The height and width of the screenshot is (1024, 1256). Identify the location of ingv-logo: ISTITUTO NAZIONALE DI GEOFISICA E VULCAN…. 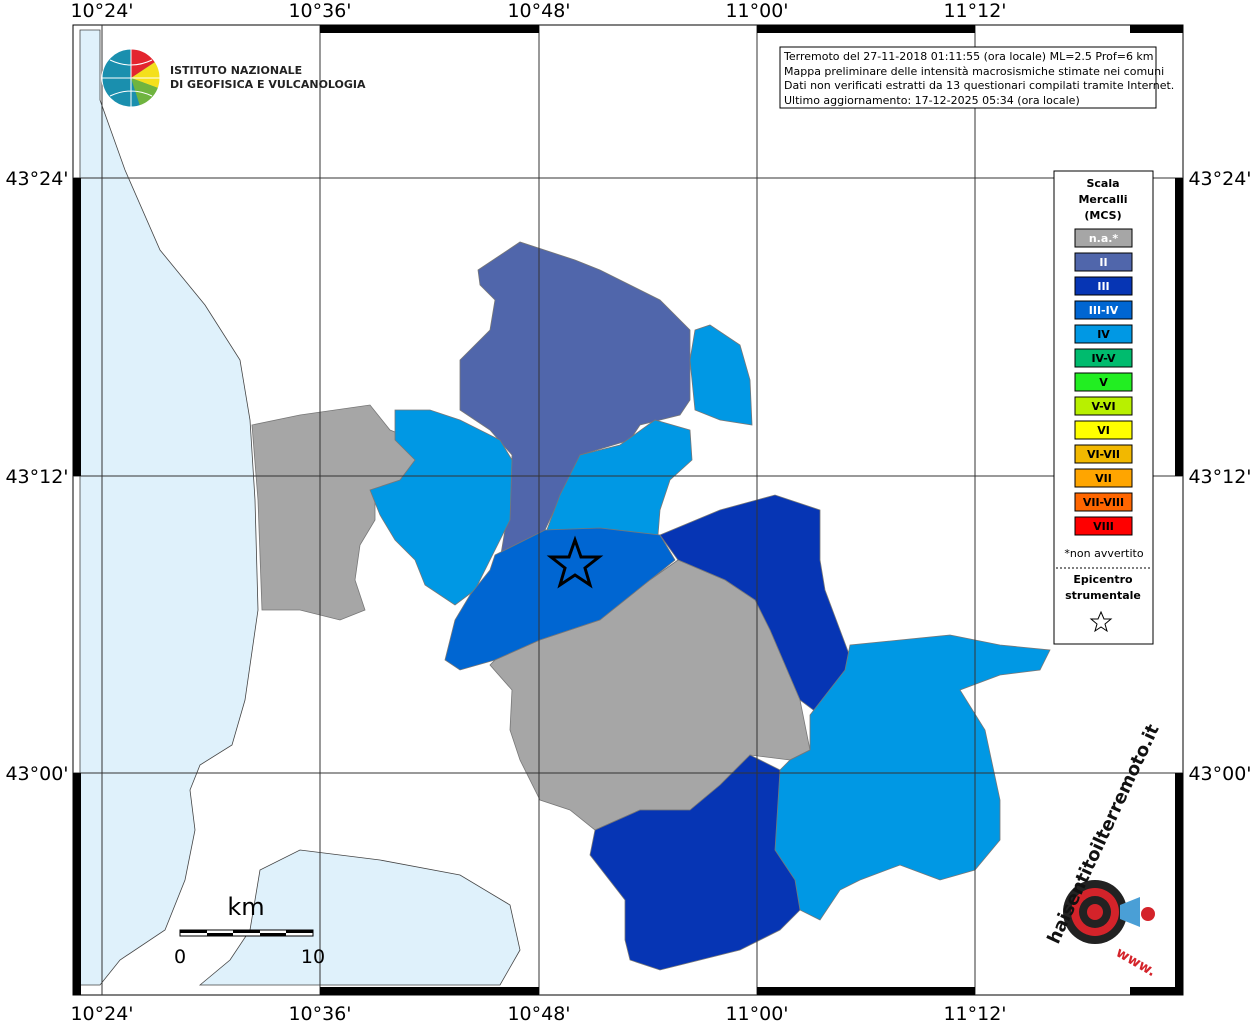
(233, 78).